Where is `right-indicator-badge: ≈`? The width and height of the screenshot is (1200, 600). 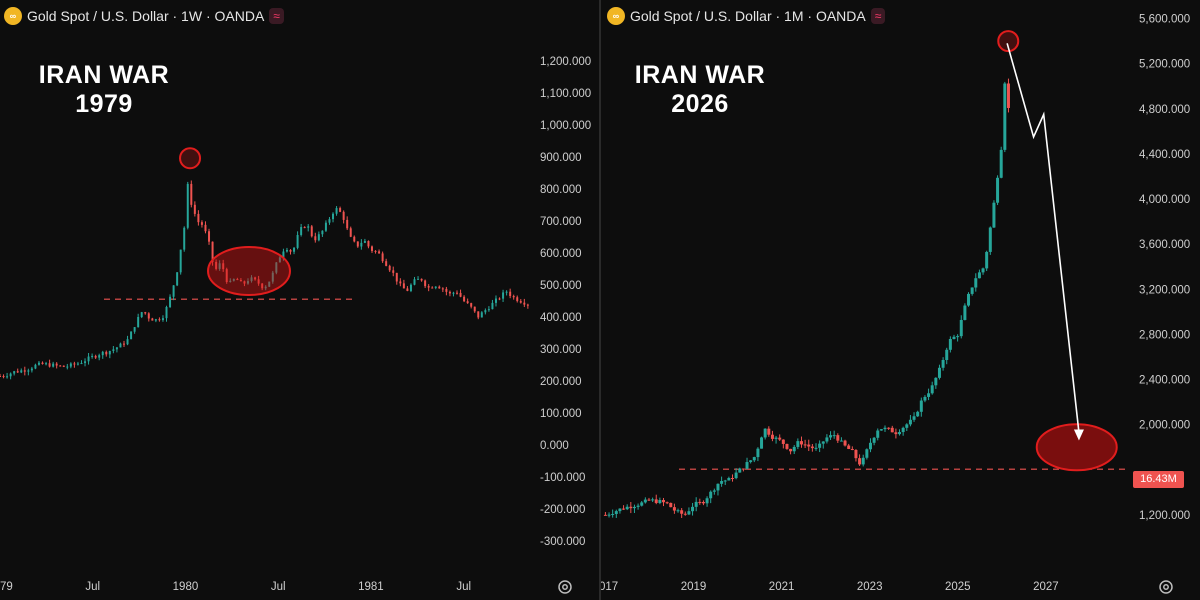 right-indicator-badge: ≈ is located at coordinates (878, 16).